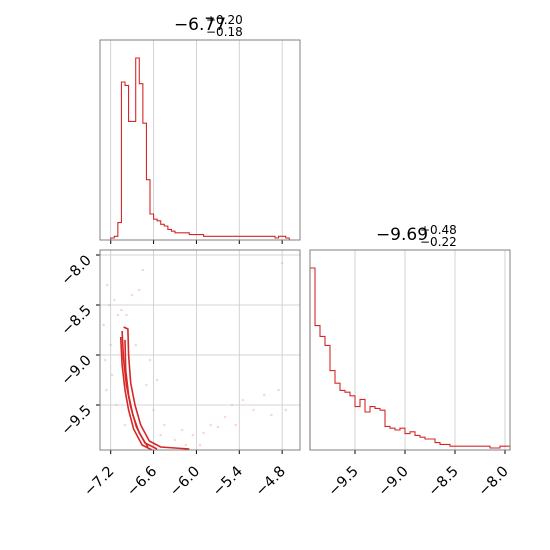 The height and width of the screenshot is (550, 550). Describe the element at coordinates (394, 482) in the screenshot. I see `histogram-2-x-tick-label: −9.0` at that location.